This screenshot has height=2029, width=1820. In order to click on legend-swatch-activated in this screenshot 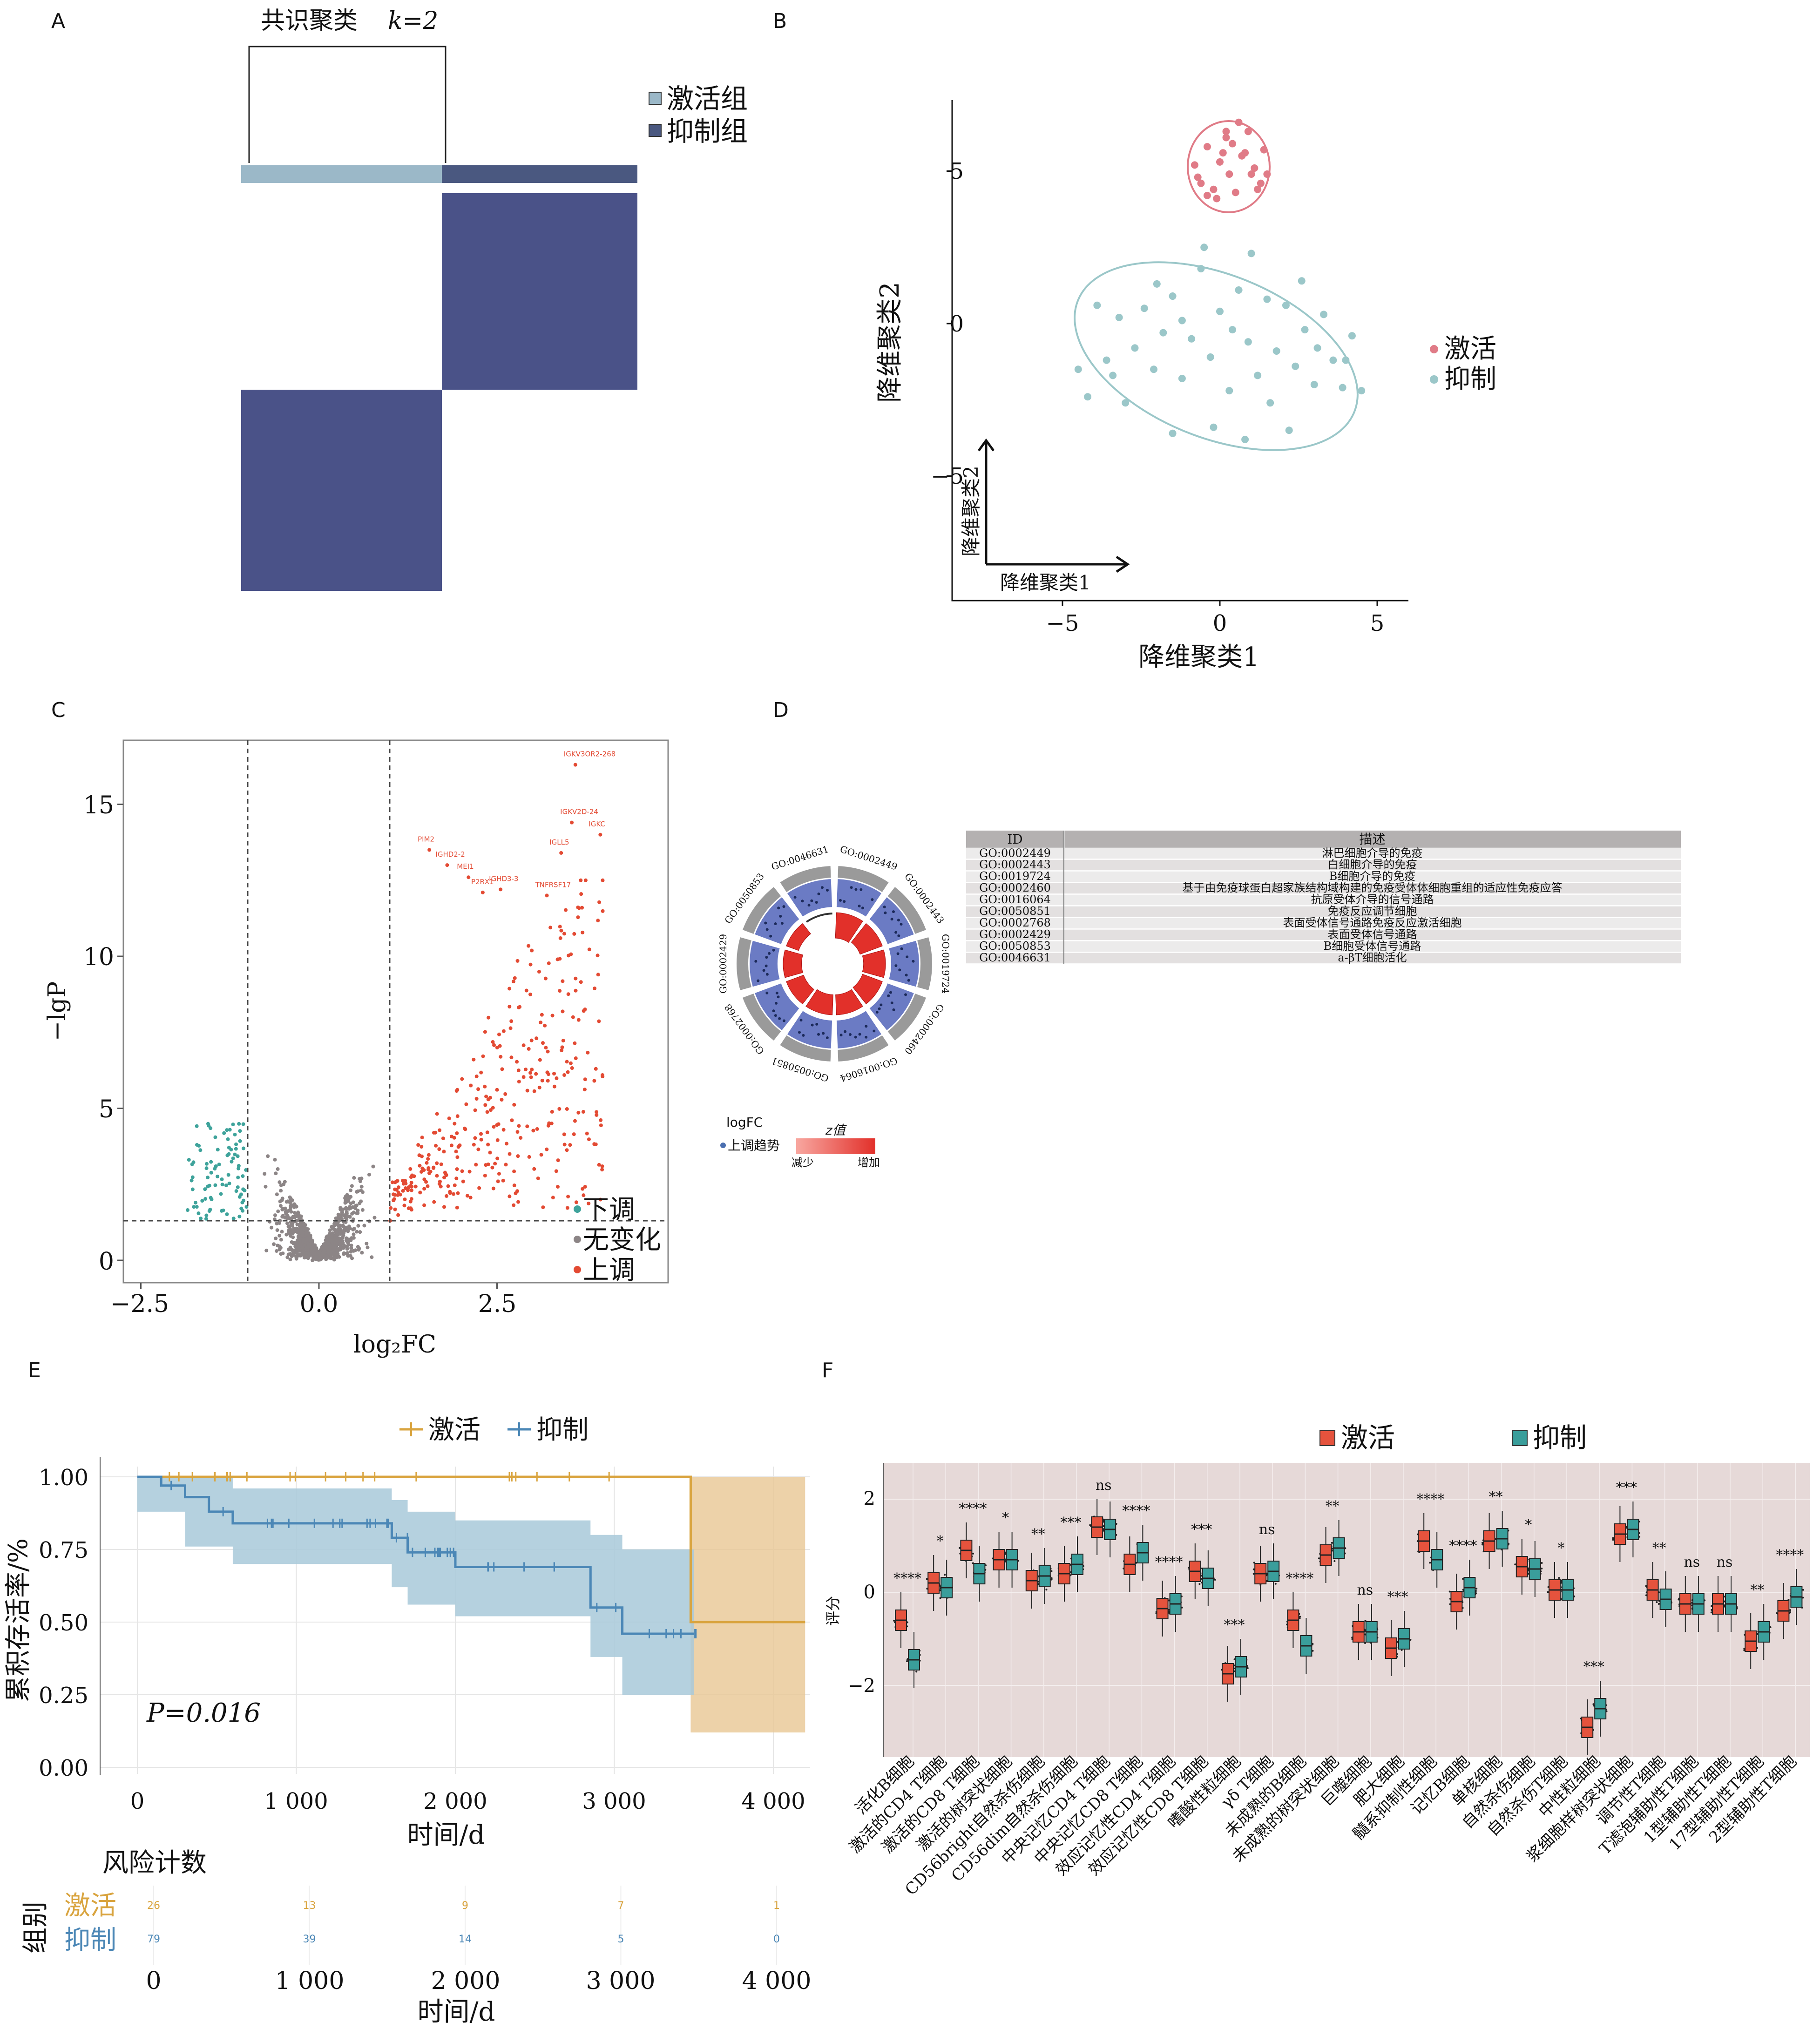, I will do `click(655, 98)`.